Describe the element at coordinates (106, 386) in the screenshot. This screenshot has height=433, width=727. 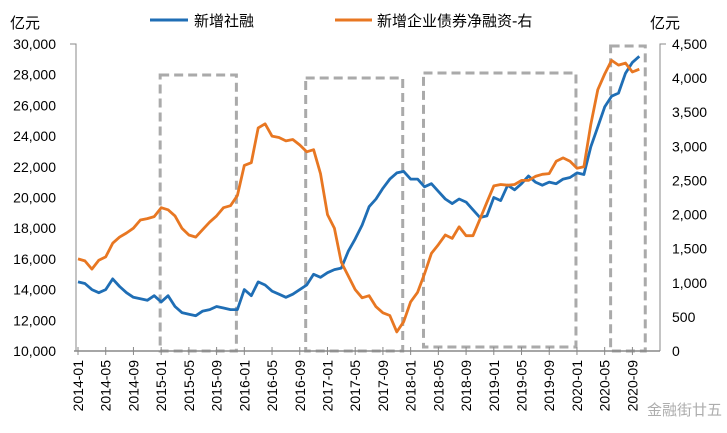
I see `x-tick-label: 2014-05` at that location.